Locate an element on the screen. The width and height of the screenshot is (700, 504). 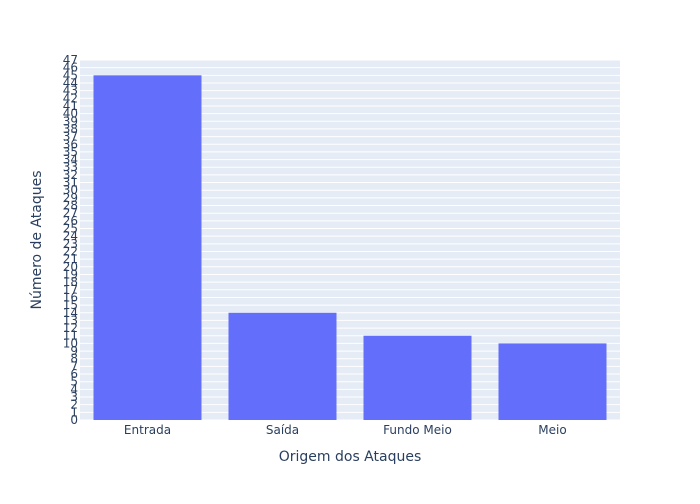
x-tick-label: Fundo Meio is located at coordinates (417, 430).